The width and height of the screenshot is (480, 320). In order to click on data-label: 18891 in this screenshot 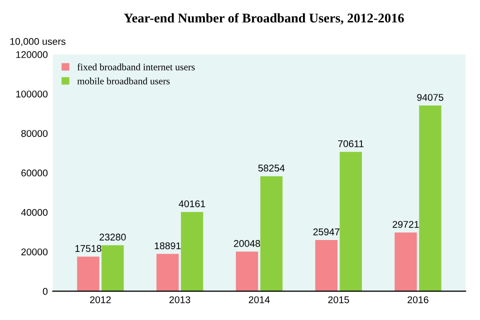, I will do `click(167, 246)`.